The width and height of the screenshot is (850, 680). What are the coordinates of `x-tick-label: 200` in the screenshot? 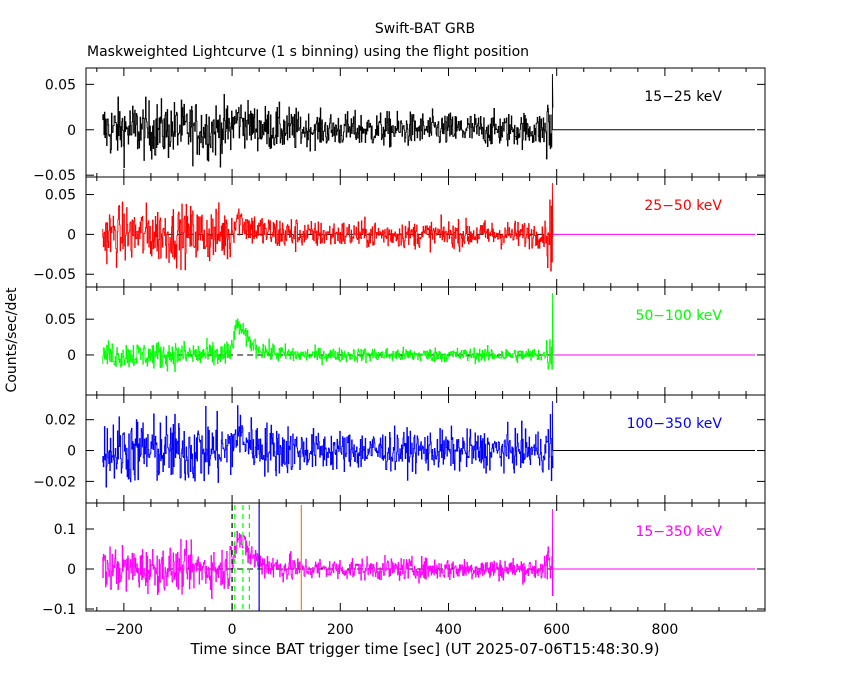 It's located at (340, 630).